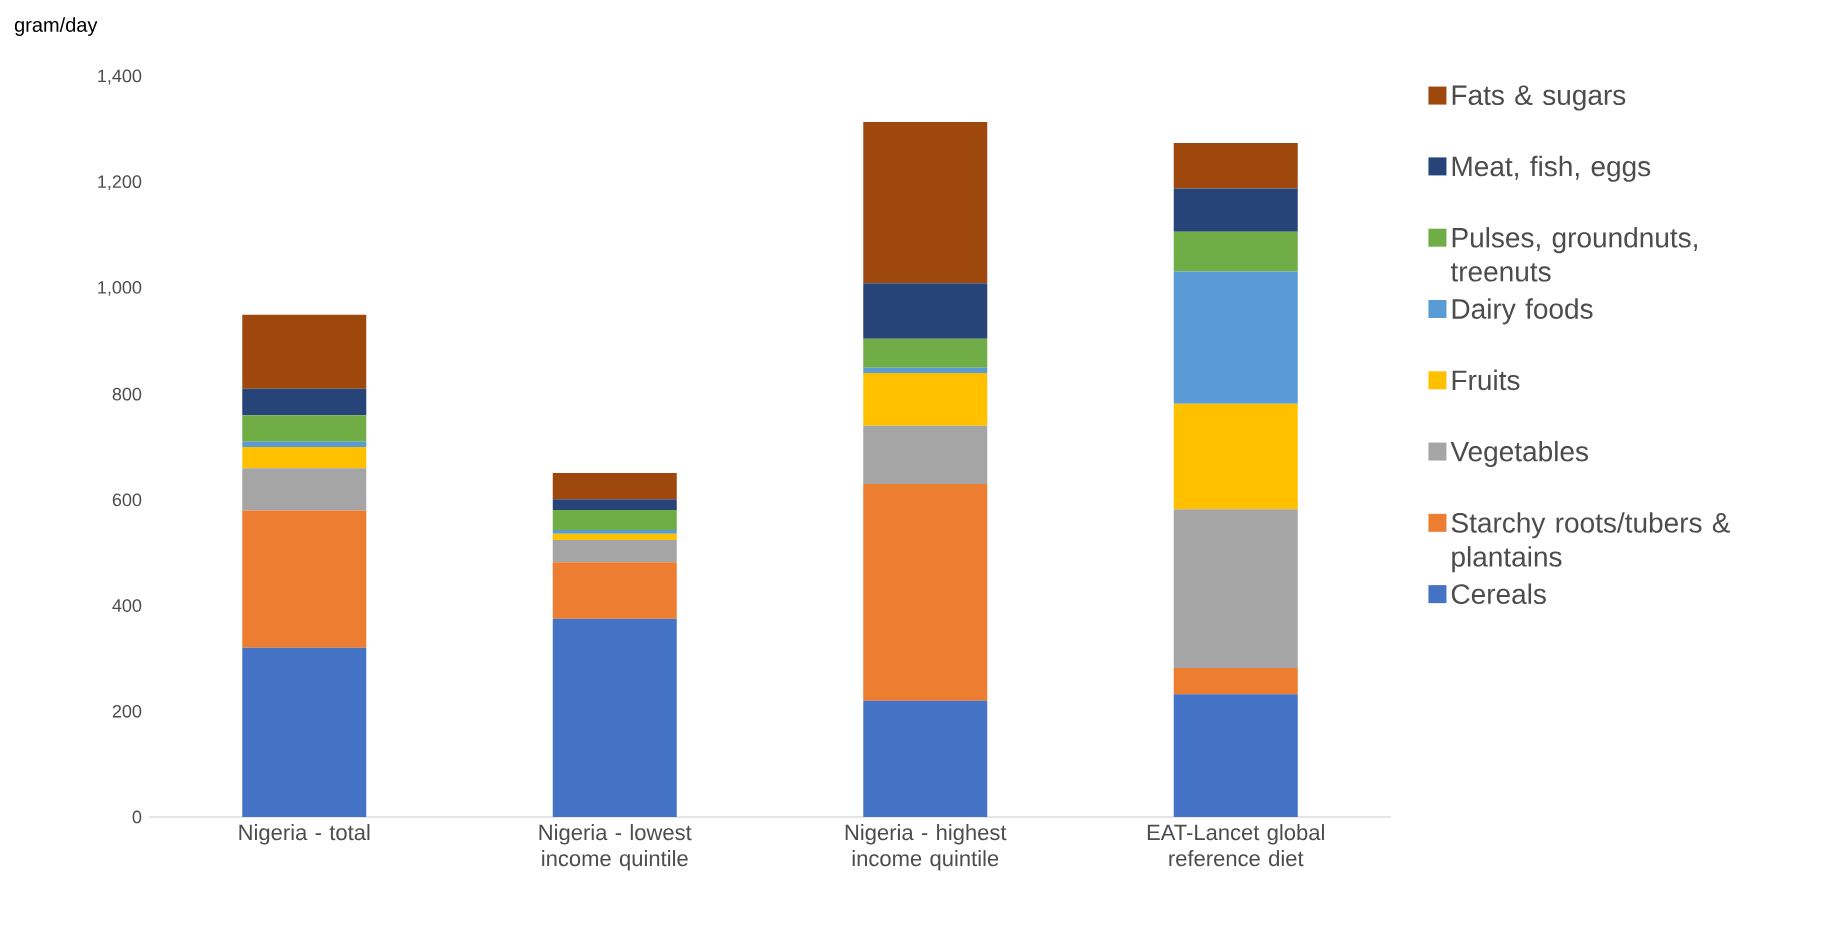 The height and width of the screenshot is (952, 1835). I want to click on x-tick-label: Nigeria - highest income quintile, so click(926, 847).